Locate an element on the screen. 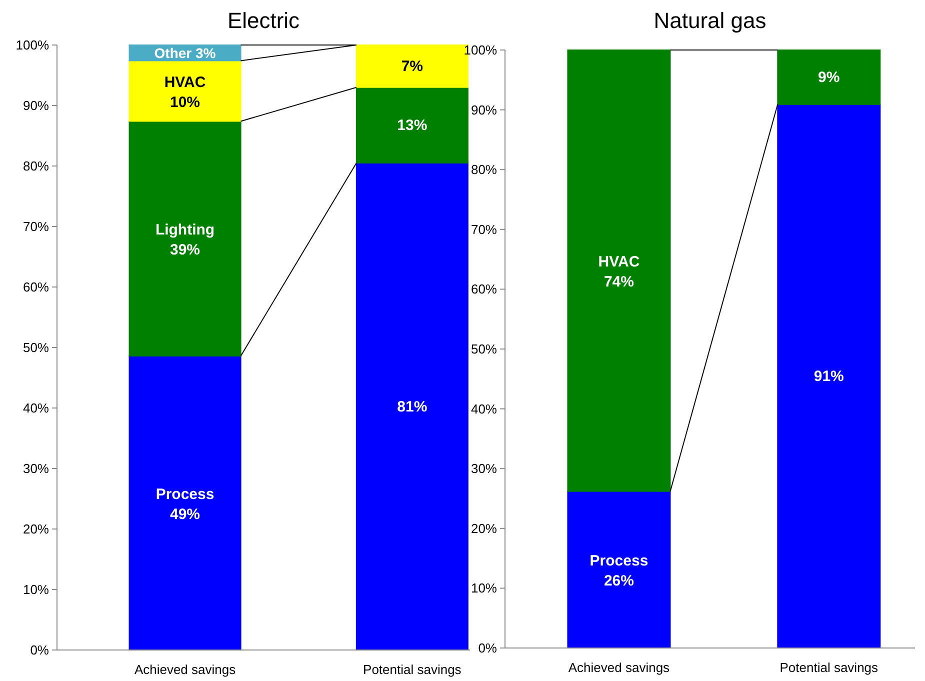 Image resolution: width=925 pixels, height=681 pixels. data-label: 74% is located at coordinates (619, 282).